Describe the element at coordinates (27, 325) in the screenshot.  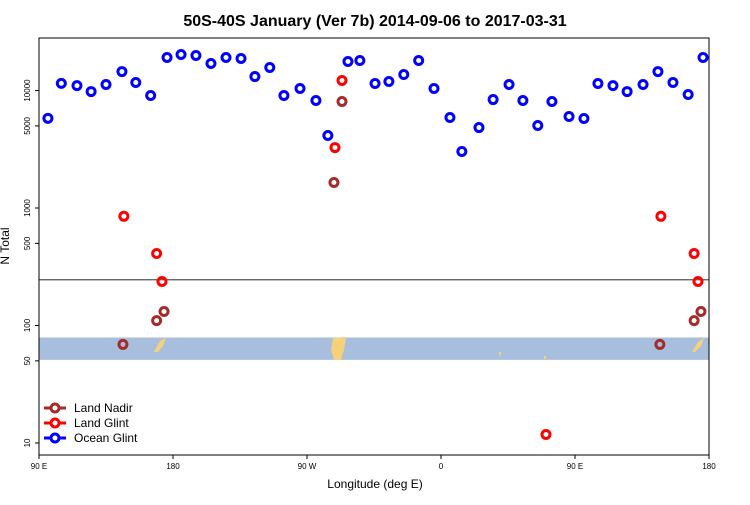
I see `y-tick-label: 100` at that location.